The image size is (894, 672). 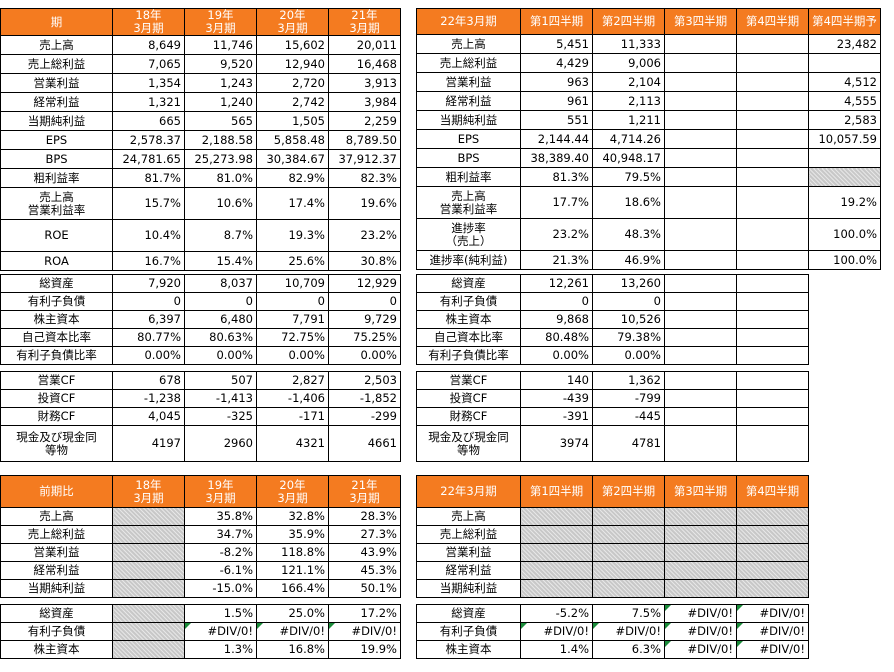 What do you see at coordinates (631, 157) in the screenshot?
I see `cell-text: 40,948.17` at bounding box center [631, 157].